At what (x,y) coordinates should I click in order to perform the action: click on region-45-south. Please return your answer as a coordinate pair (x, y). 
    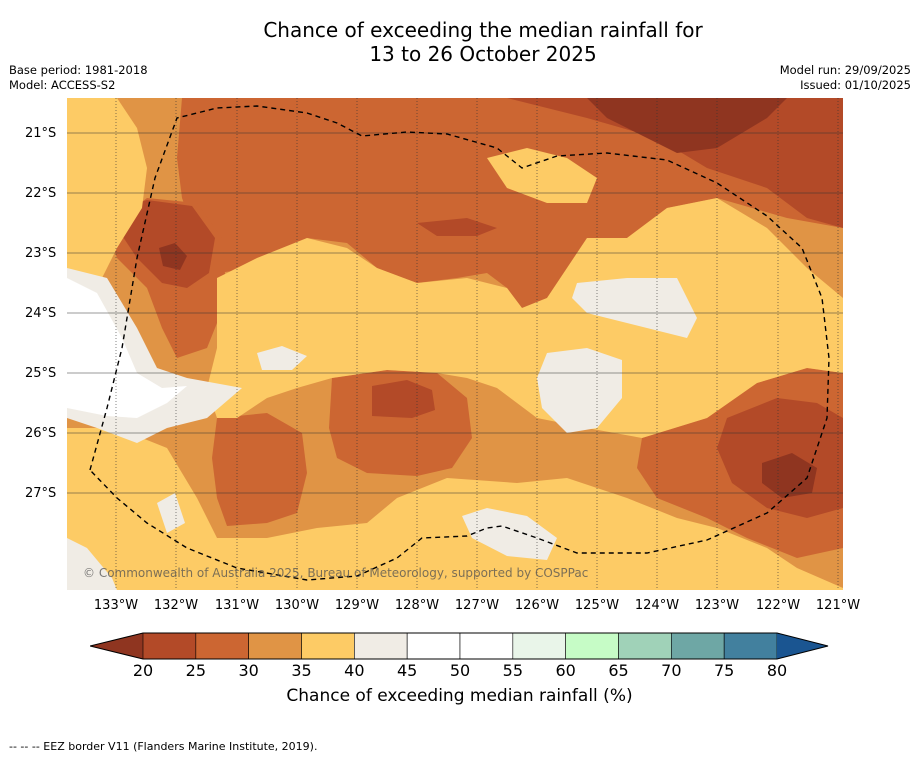
    Looking at the image, I should click on (509, 534).